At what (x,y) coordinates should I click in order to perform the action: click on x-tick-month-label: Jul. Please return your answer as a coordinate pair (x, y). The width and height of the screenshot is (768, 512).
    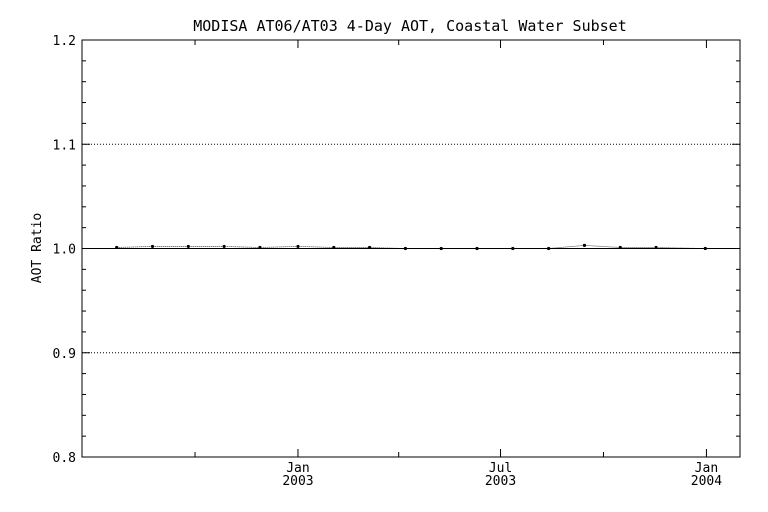
    Looking at the image, I should click on (500, 468).